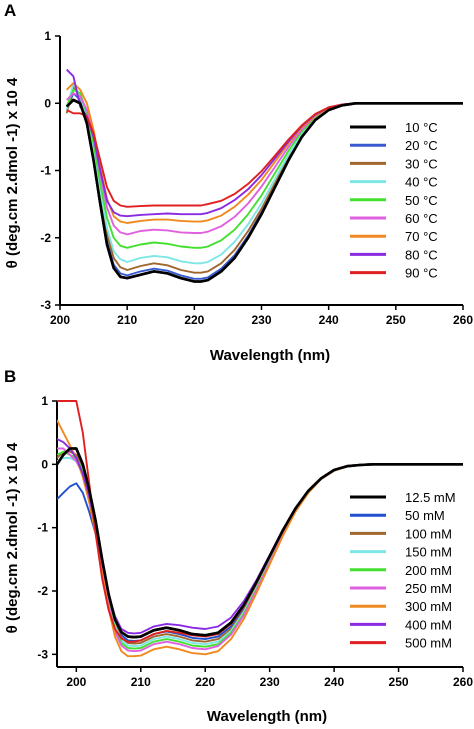 The image size is (474, 729). What do you see at coordinates (428, 606) in the screenshot?
I see `legend-label: 300 mM` at bounding box center [428, 606].